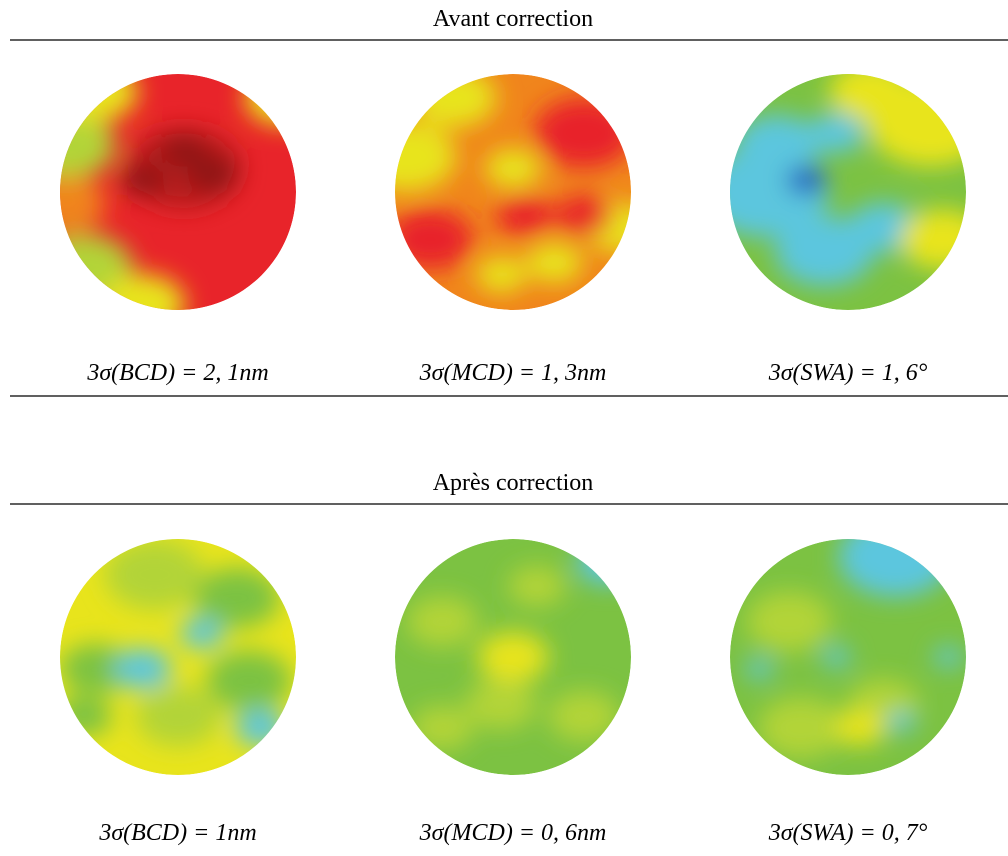  I want to click on caption: 3σ(SWA) = 0, 7°, so click(848, 833).